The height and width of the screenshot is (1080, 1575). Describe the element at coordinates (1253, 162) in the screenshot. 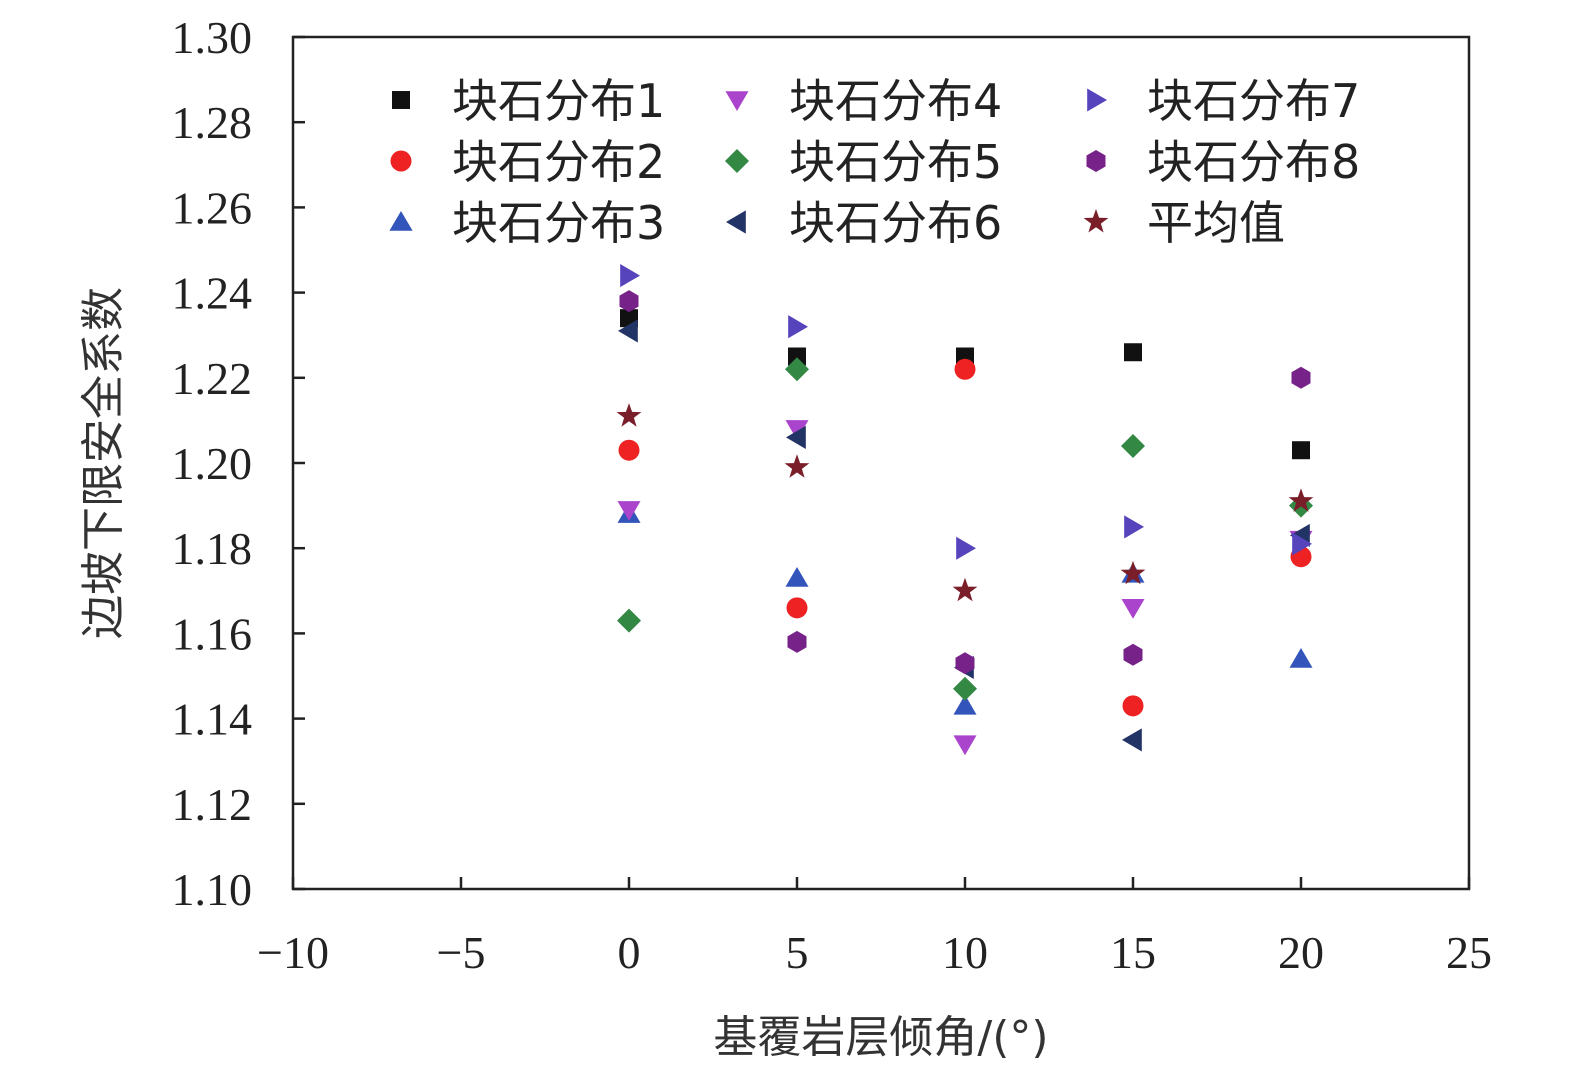

I see `legend-label: 块石分布8` at that location.